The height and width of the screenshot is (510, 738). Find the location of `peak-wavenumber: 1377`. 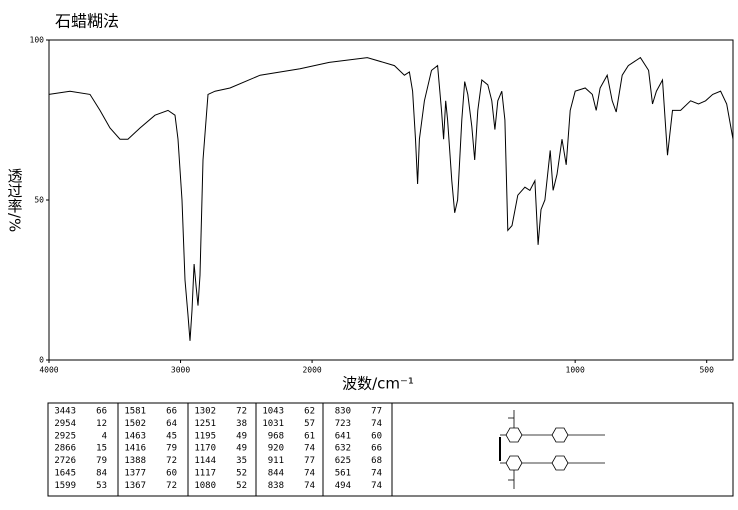

peak-wavenumber: 1377 is located at coordinates (135, 474).